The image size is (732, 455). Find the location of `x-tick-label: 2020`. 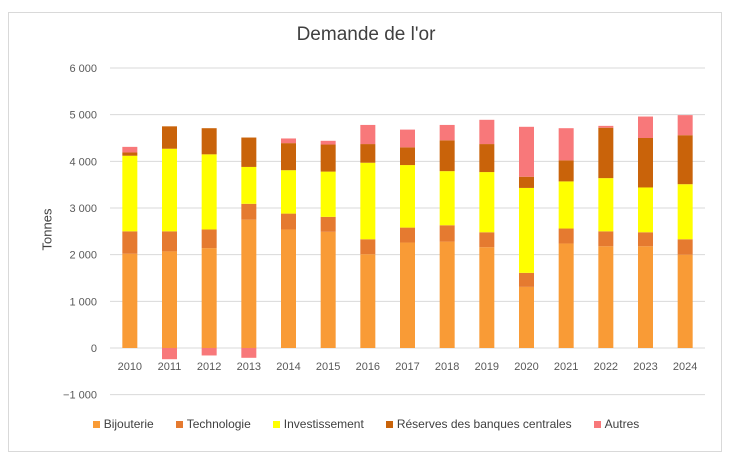

x-tick-label: 2020 is located at coordinates (526, 367).